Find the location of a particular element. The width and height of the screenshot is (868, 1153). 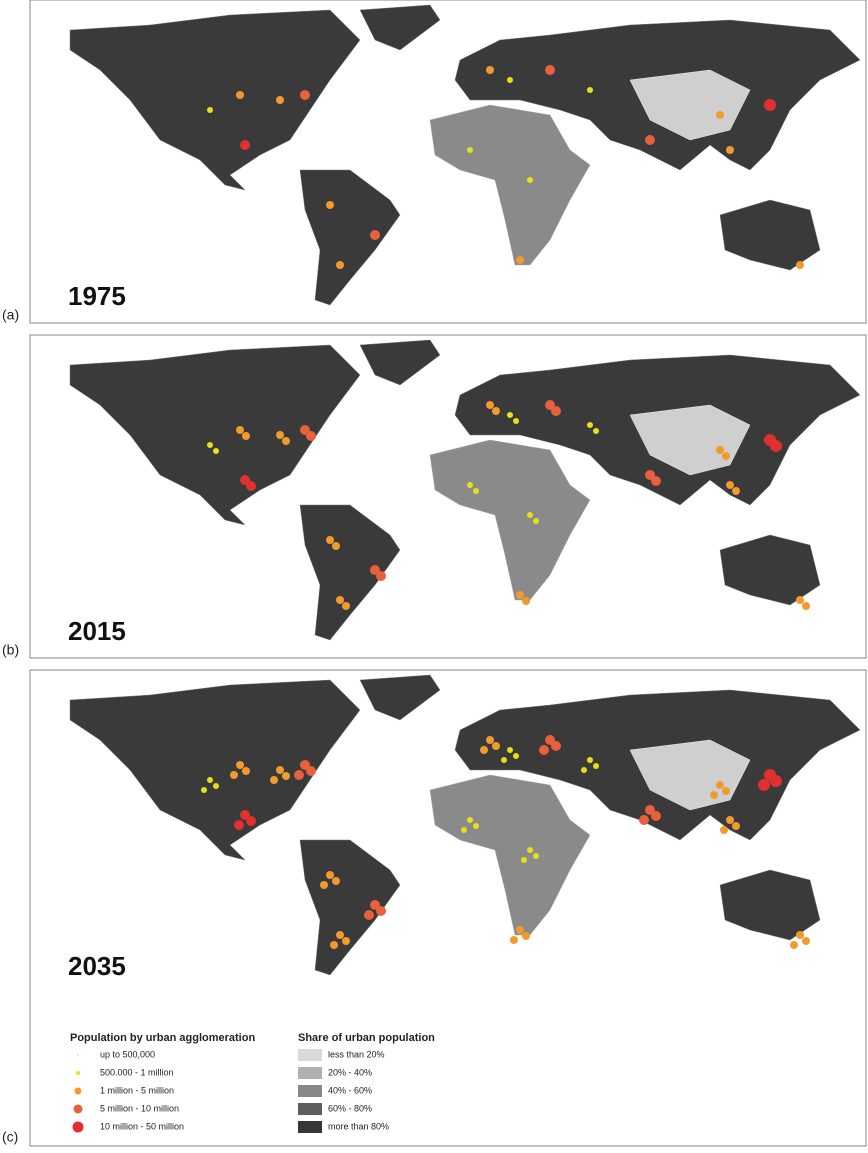

year: 2035 is located at coordinates (97, 966).